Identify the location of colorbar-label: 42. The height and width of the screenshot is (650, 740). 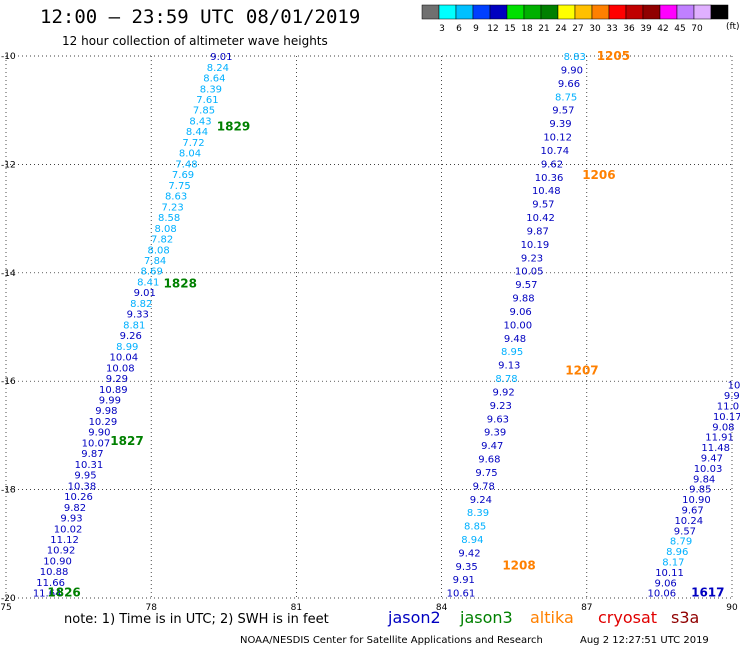
(662, 29).